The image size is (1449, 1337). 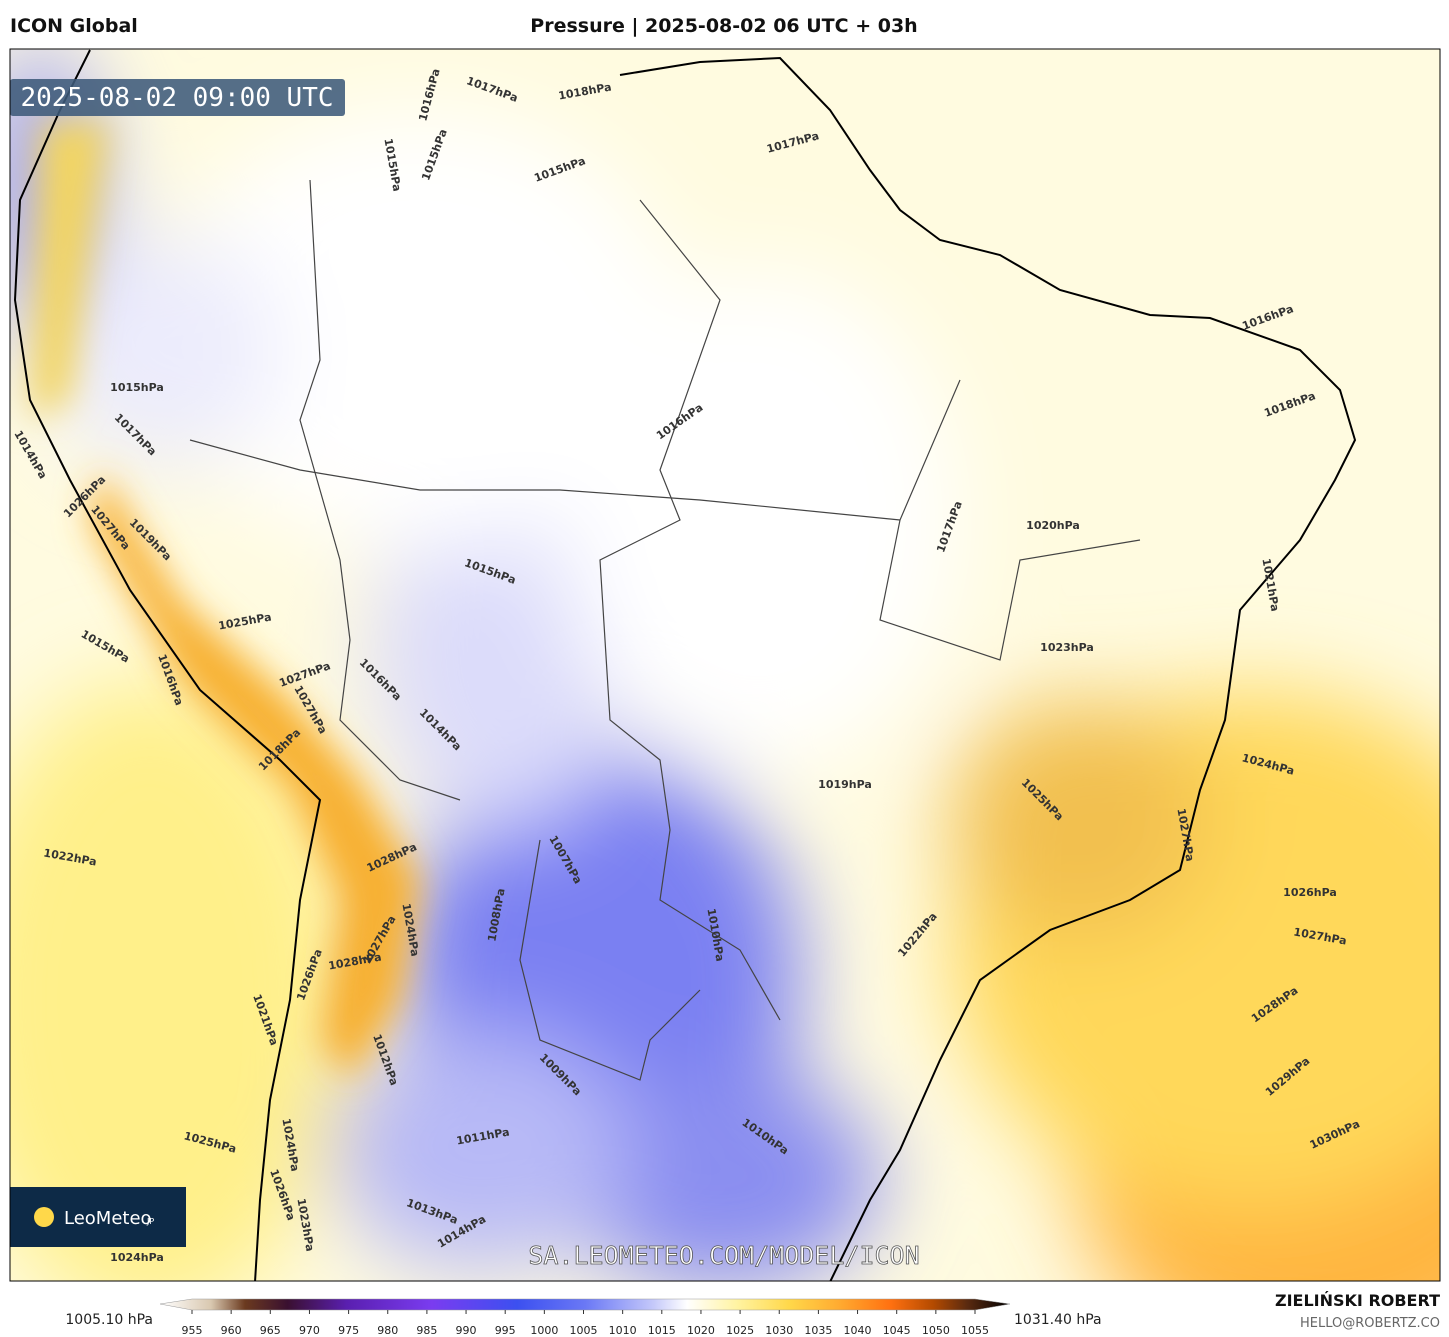 I want to click on colorbar-tick-label: 995, so click(x=505, y=1330).